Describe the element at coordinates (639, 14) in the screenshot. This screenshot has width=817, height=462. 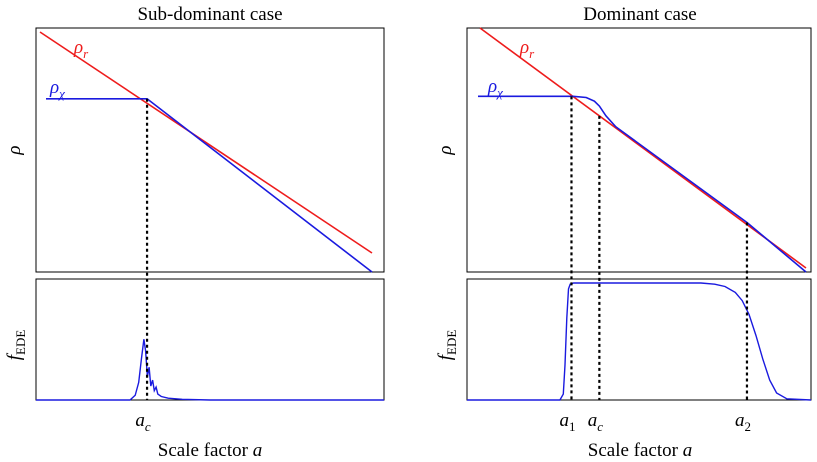
I see `chart-title-right: Dominant case` at that location.